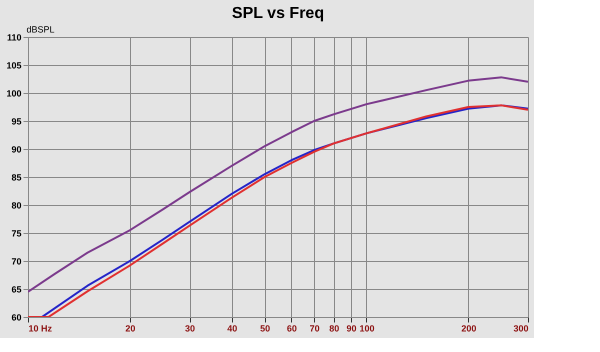 This screenshot has height=352, width=600. I want to click on x-tick-label: 200, so click(468, 329).